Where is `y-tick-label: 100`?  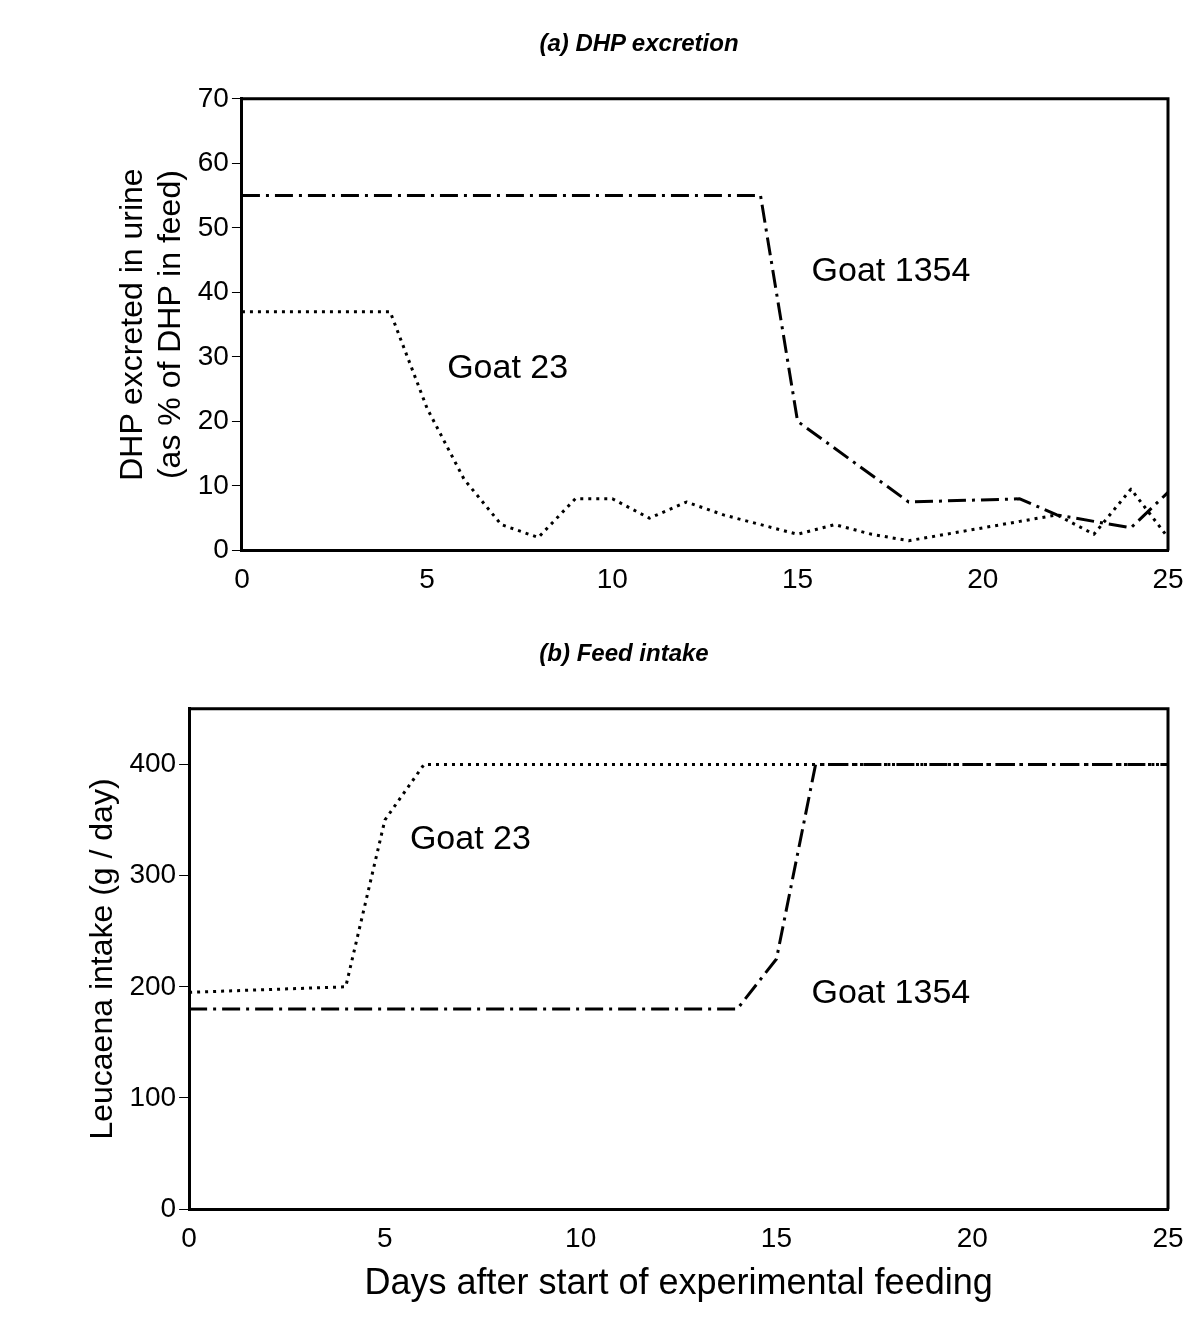 y-tick-label: 100 is located at coordinates (153, 1096).